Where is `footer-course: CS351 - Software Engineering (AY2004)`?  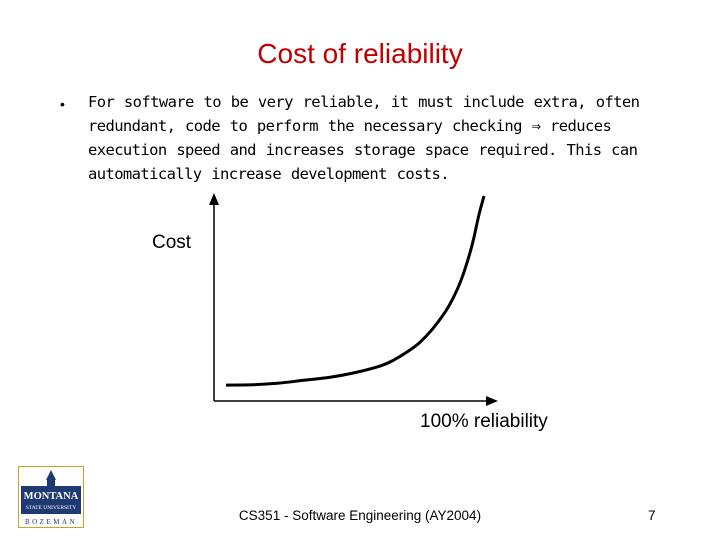
footer-course: CS351 - Software Engineering (AY2004) is located at coordinates (360, 515).